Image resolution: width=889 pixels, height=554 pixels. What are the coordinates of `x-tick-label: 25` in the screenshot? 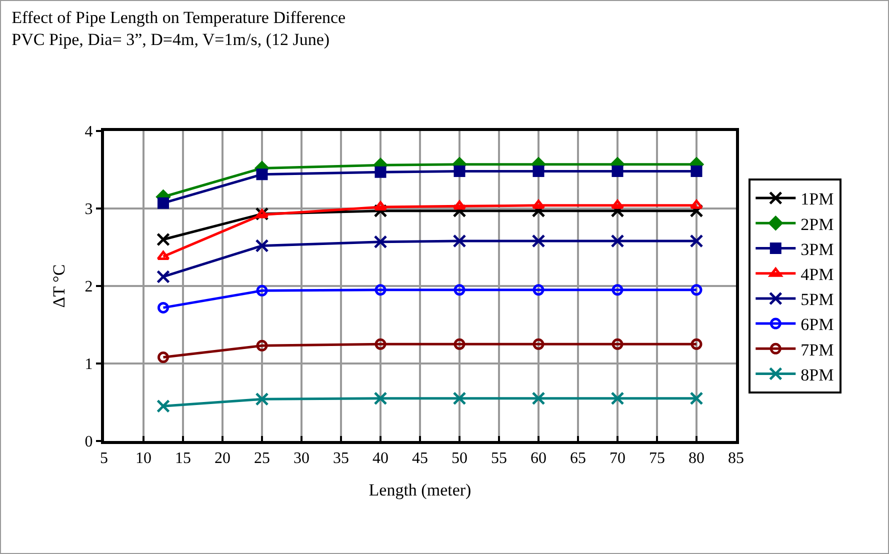 It's located at (262, 459).